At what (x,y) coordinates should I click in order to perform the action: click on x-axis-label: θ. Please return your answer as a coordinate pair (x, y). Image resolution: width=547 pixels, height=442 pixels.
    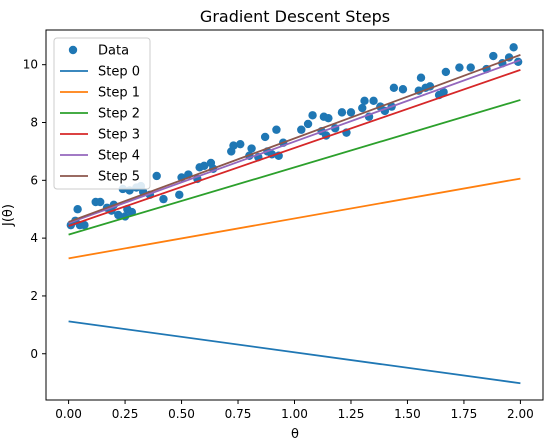
    Looking at the image, I should click on (295, 434).